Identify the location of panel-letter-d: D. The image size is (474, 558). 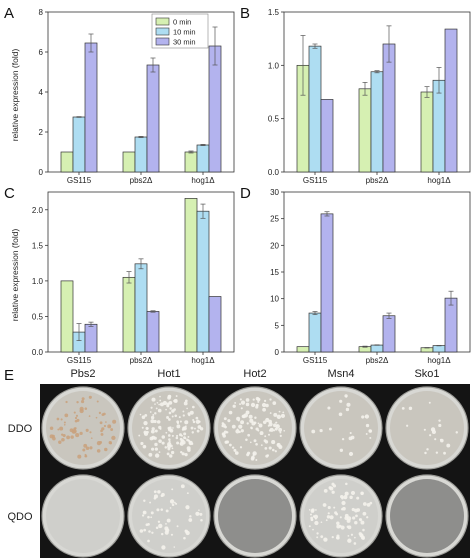
(245, 193).